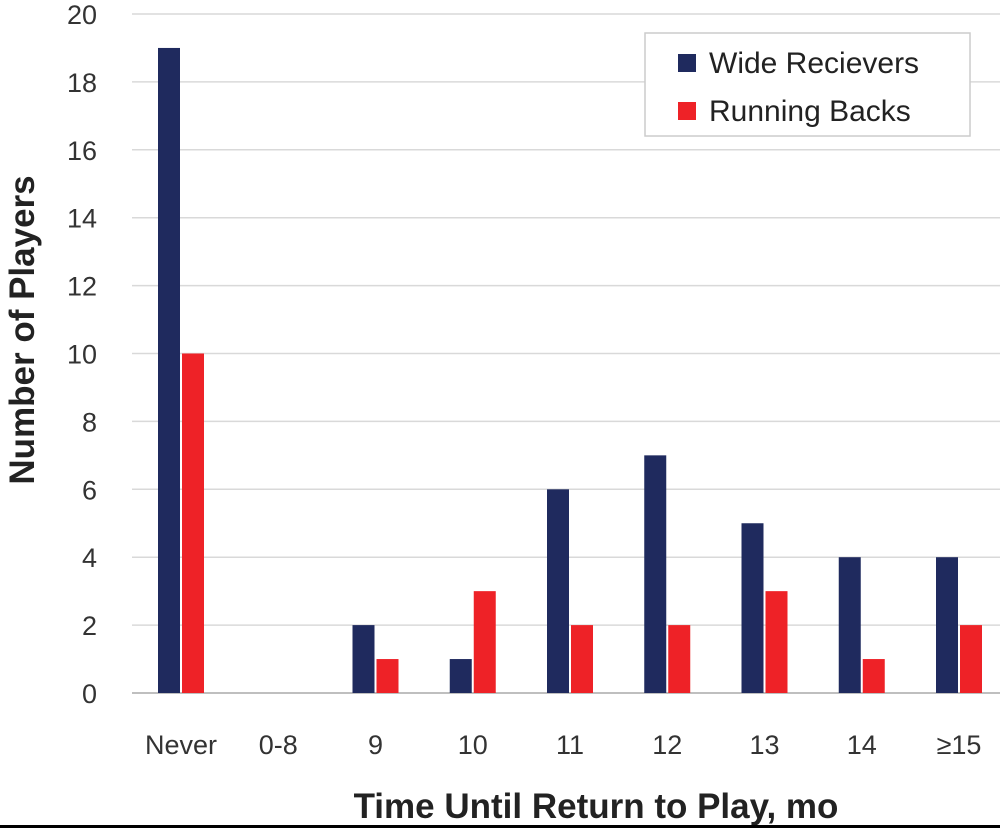 This screenshot has height=828, width=1000. What do you see at coordinates (687, 111) in the screenshot?
I see `legend-swatch-running-backs` at bounding box center [687, 111].